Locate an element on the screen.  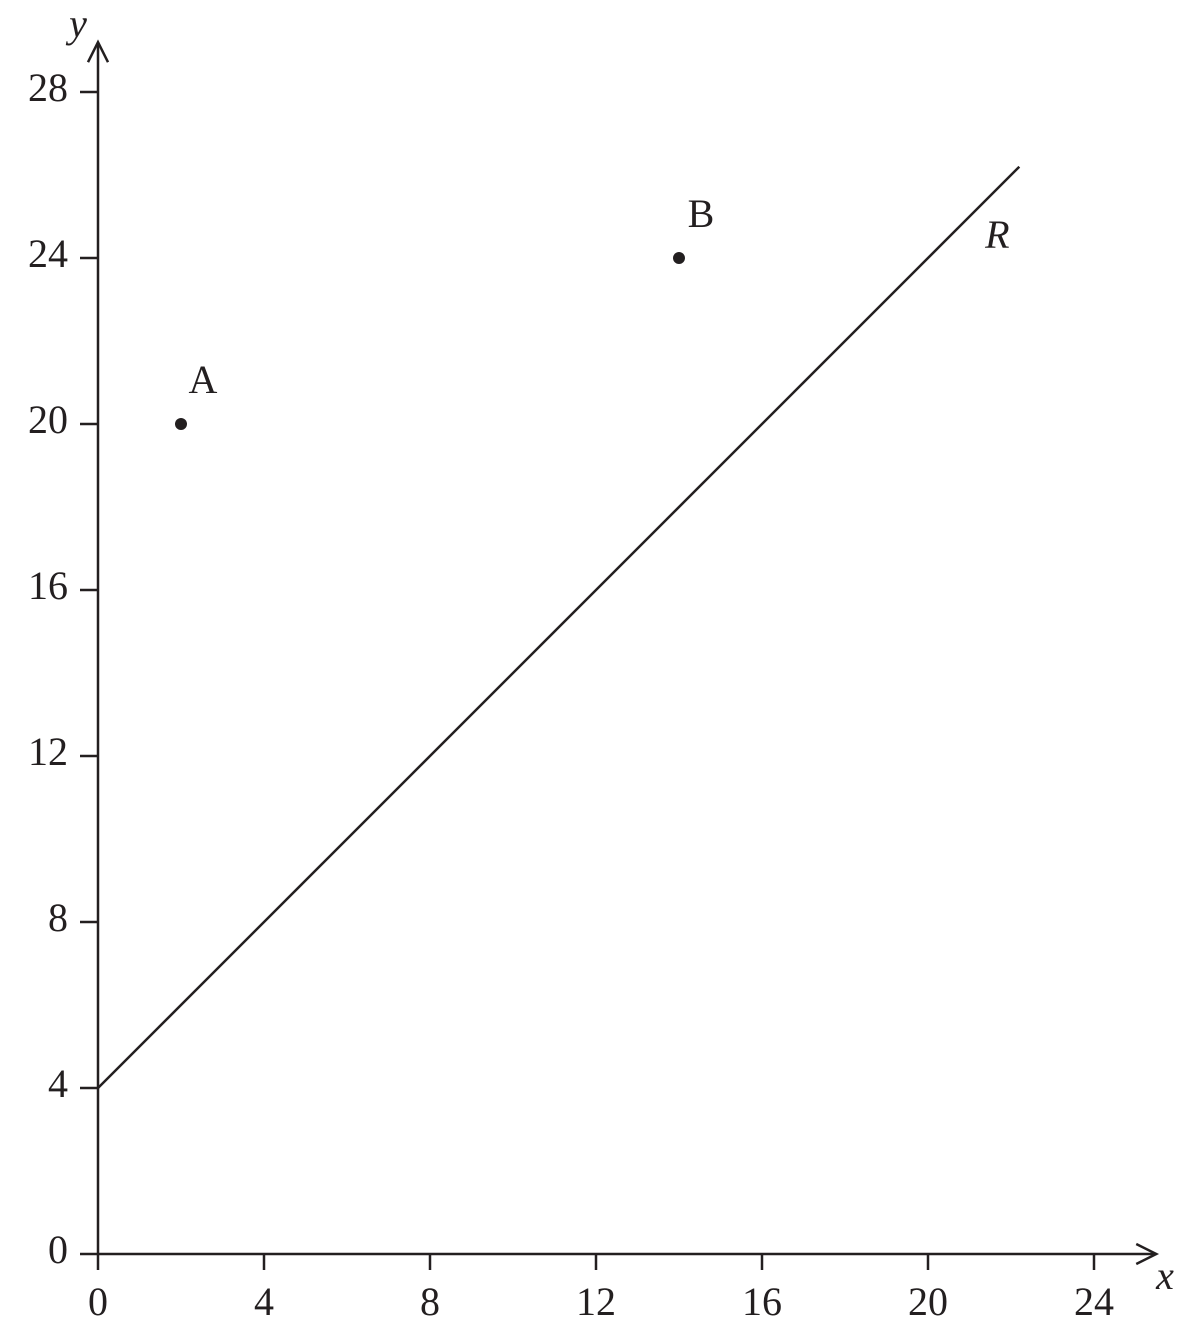
x-tick-label: 20 is located at coordinates (928, 1301).